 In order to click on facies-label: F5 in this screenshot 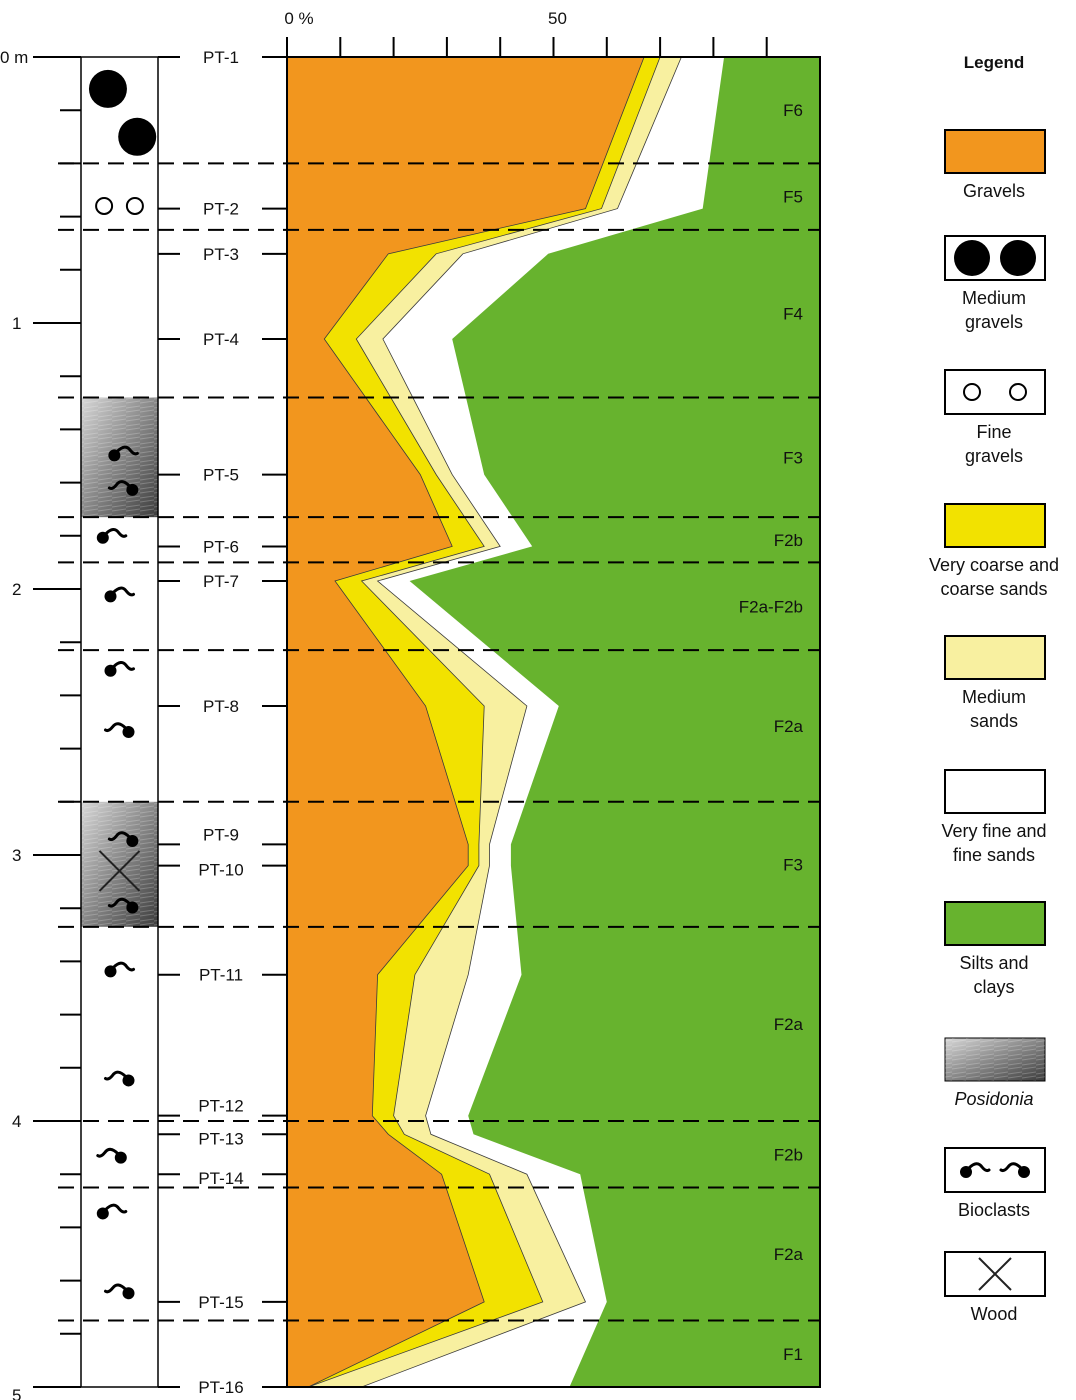, I will do `click(793, 197)`.